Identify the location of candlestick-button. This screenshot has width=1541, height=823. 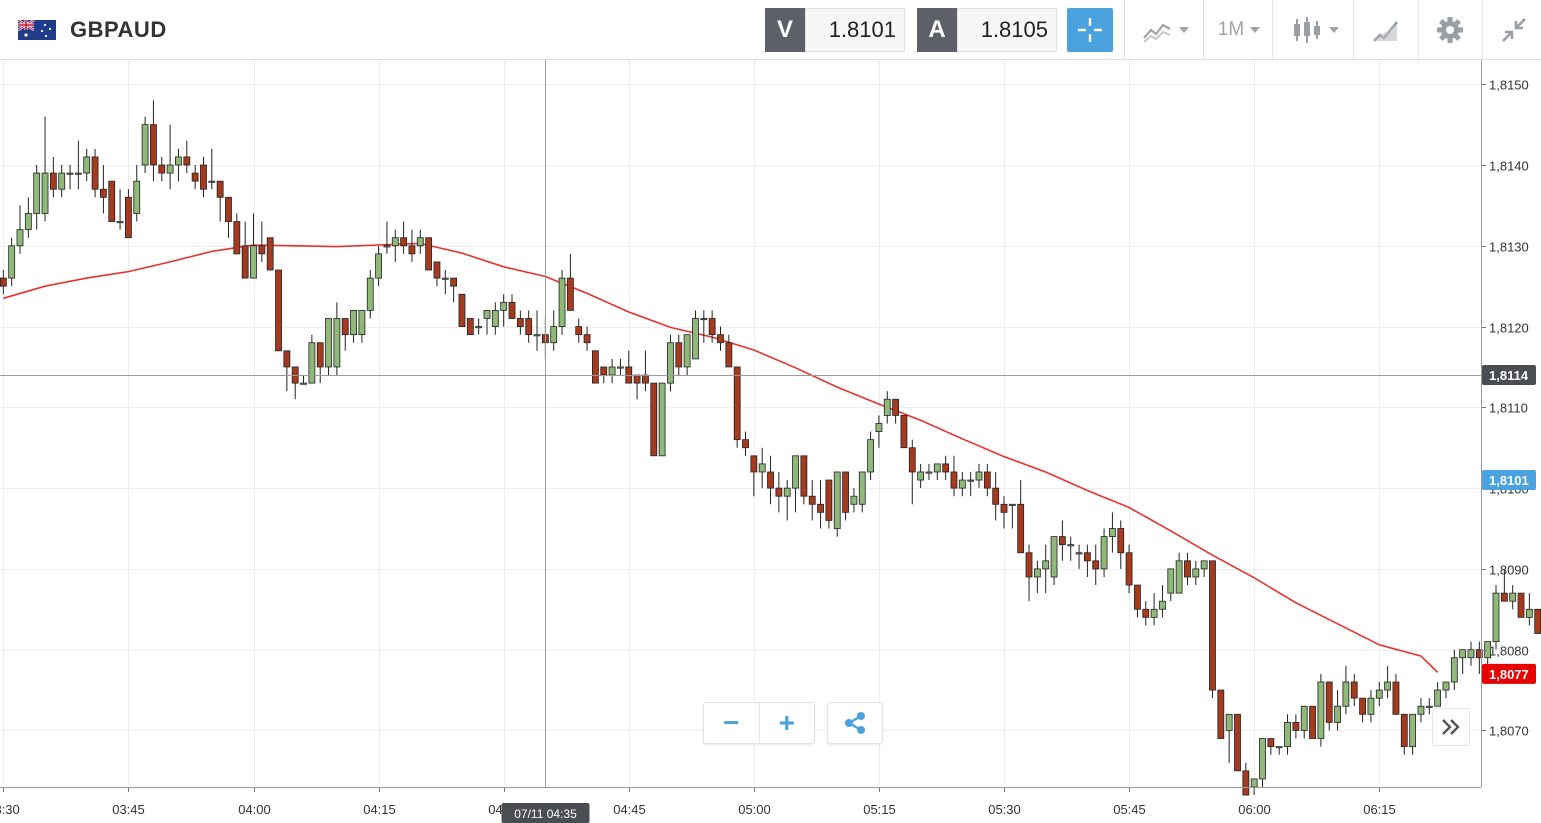
(1315, 30).